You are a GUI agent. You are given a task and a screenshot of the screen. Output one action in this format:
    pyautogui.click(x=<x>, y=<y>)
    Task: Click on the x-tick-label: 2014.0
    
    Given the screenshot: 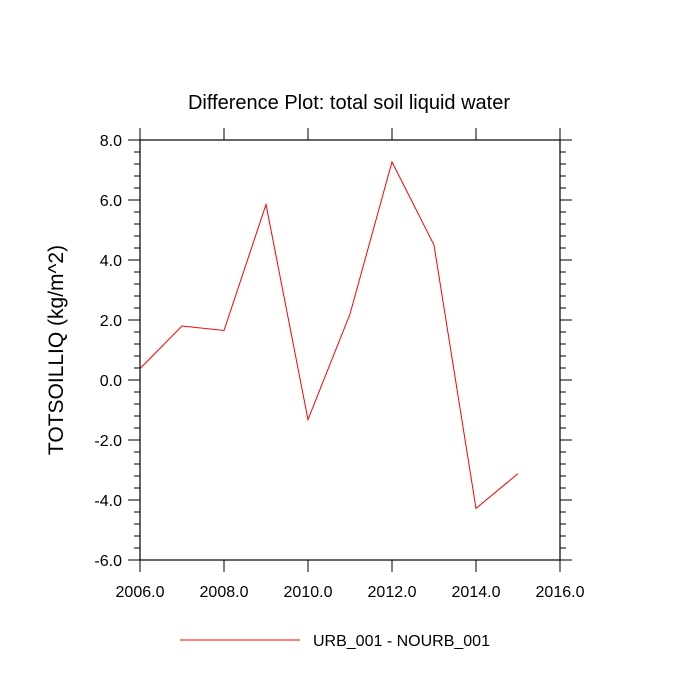 What is the action you would take?
    pyautogui.click(x=476, y=592)
    